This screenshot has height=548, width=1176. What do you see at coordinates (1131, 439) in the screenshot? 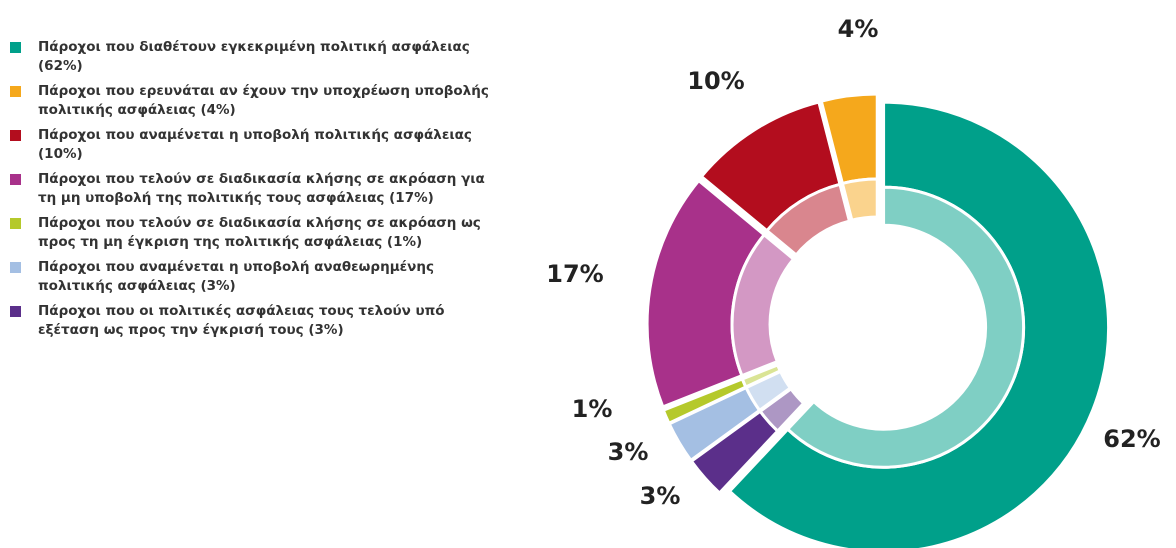
I see `value-label: 62%` at bounding box center [1131, 439].